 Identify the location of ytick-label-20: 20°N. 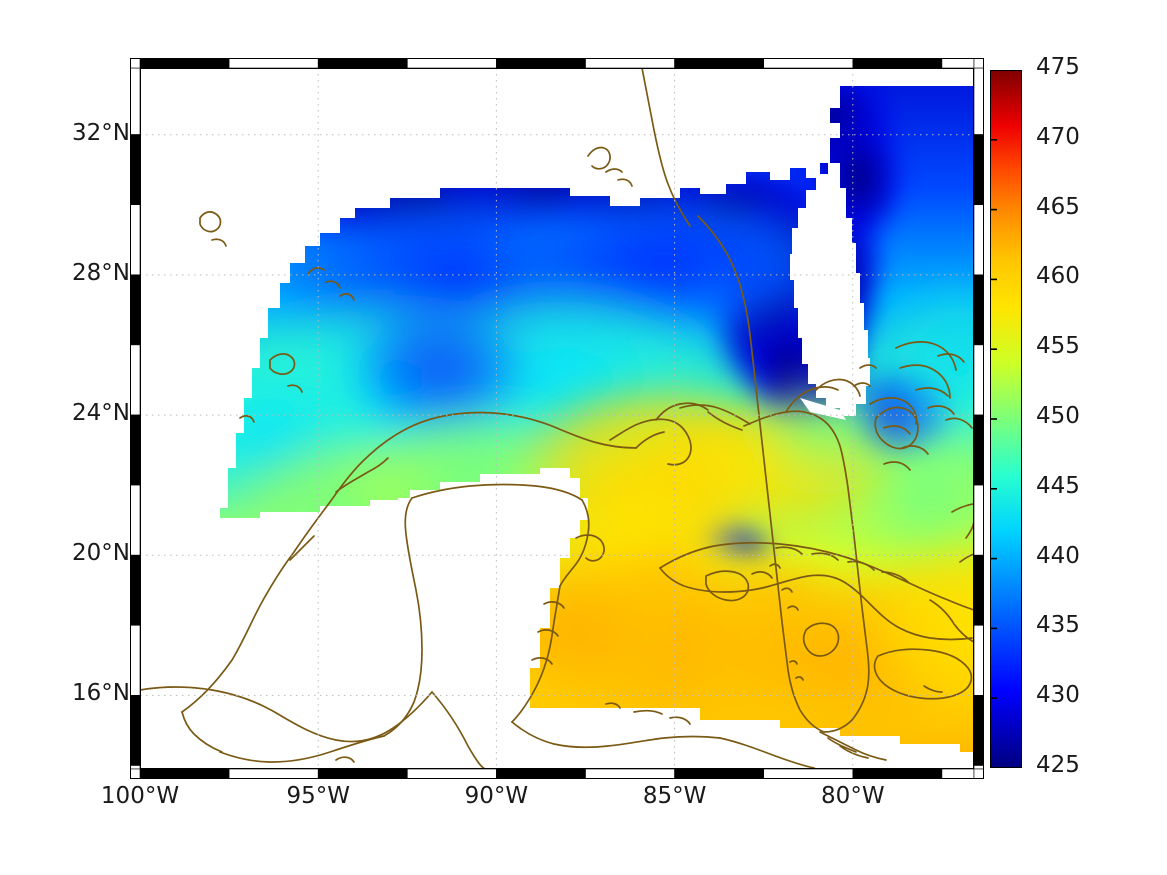
(101, 553).